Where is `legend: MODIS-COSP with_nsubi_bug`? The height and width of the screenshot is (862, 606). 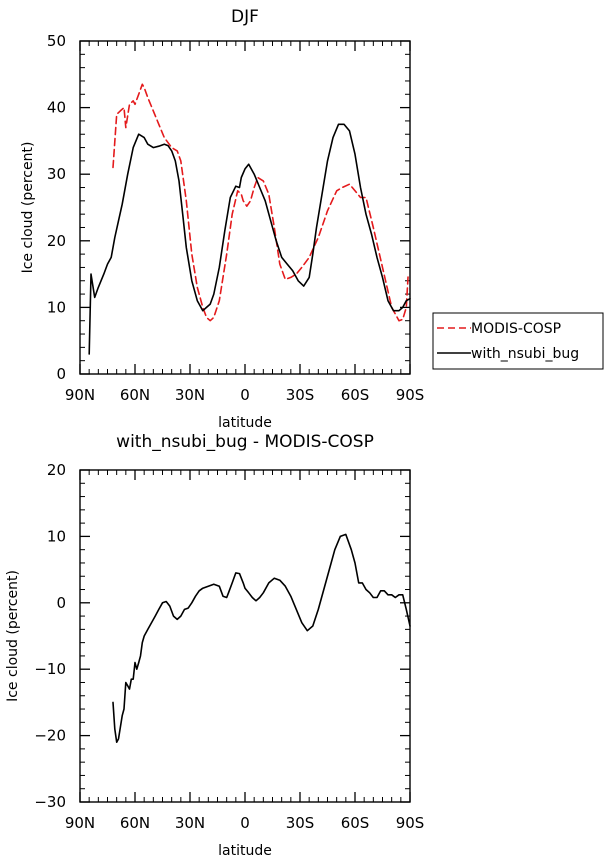
legend: MODIS-COSP with_nsubi_bug is located at coordinates (518, 341).